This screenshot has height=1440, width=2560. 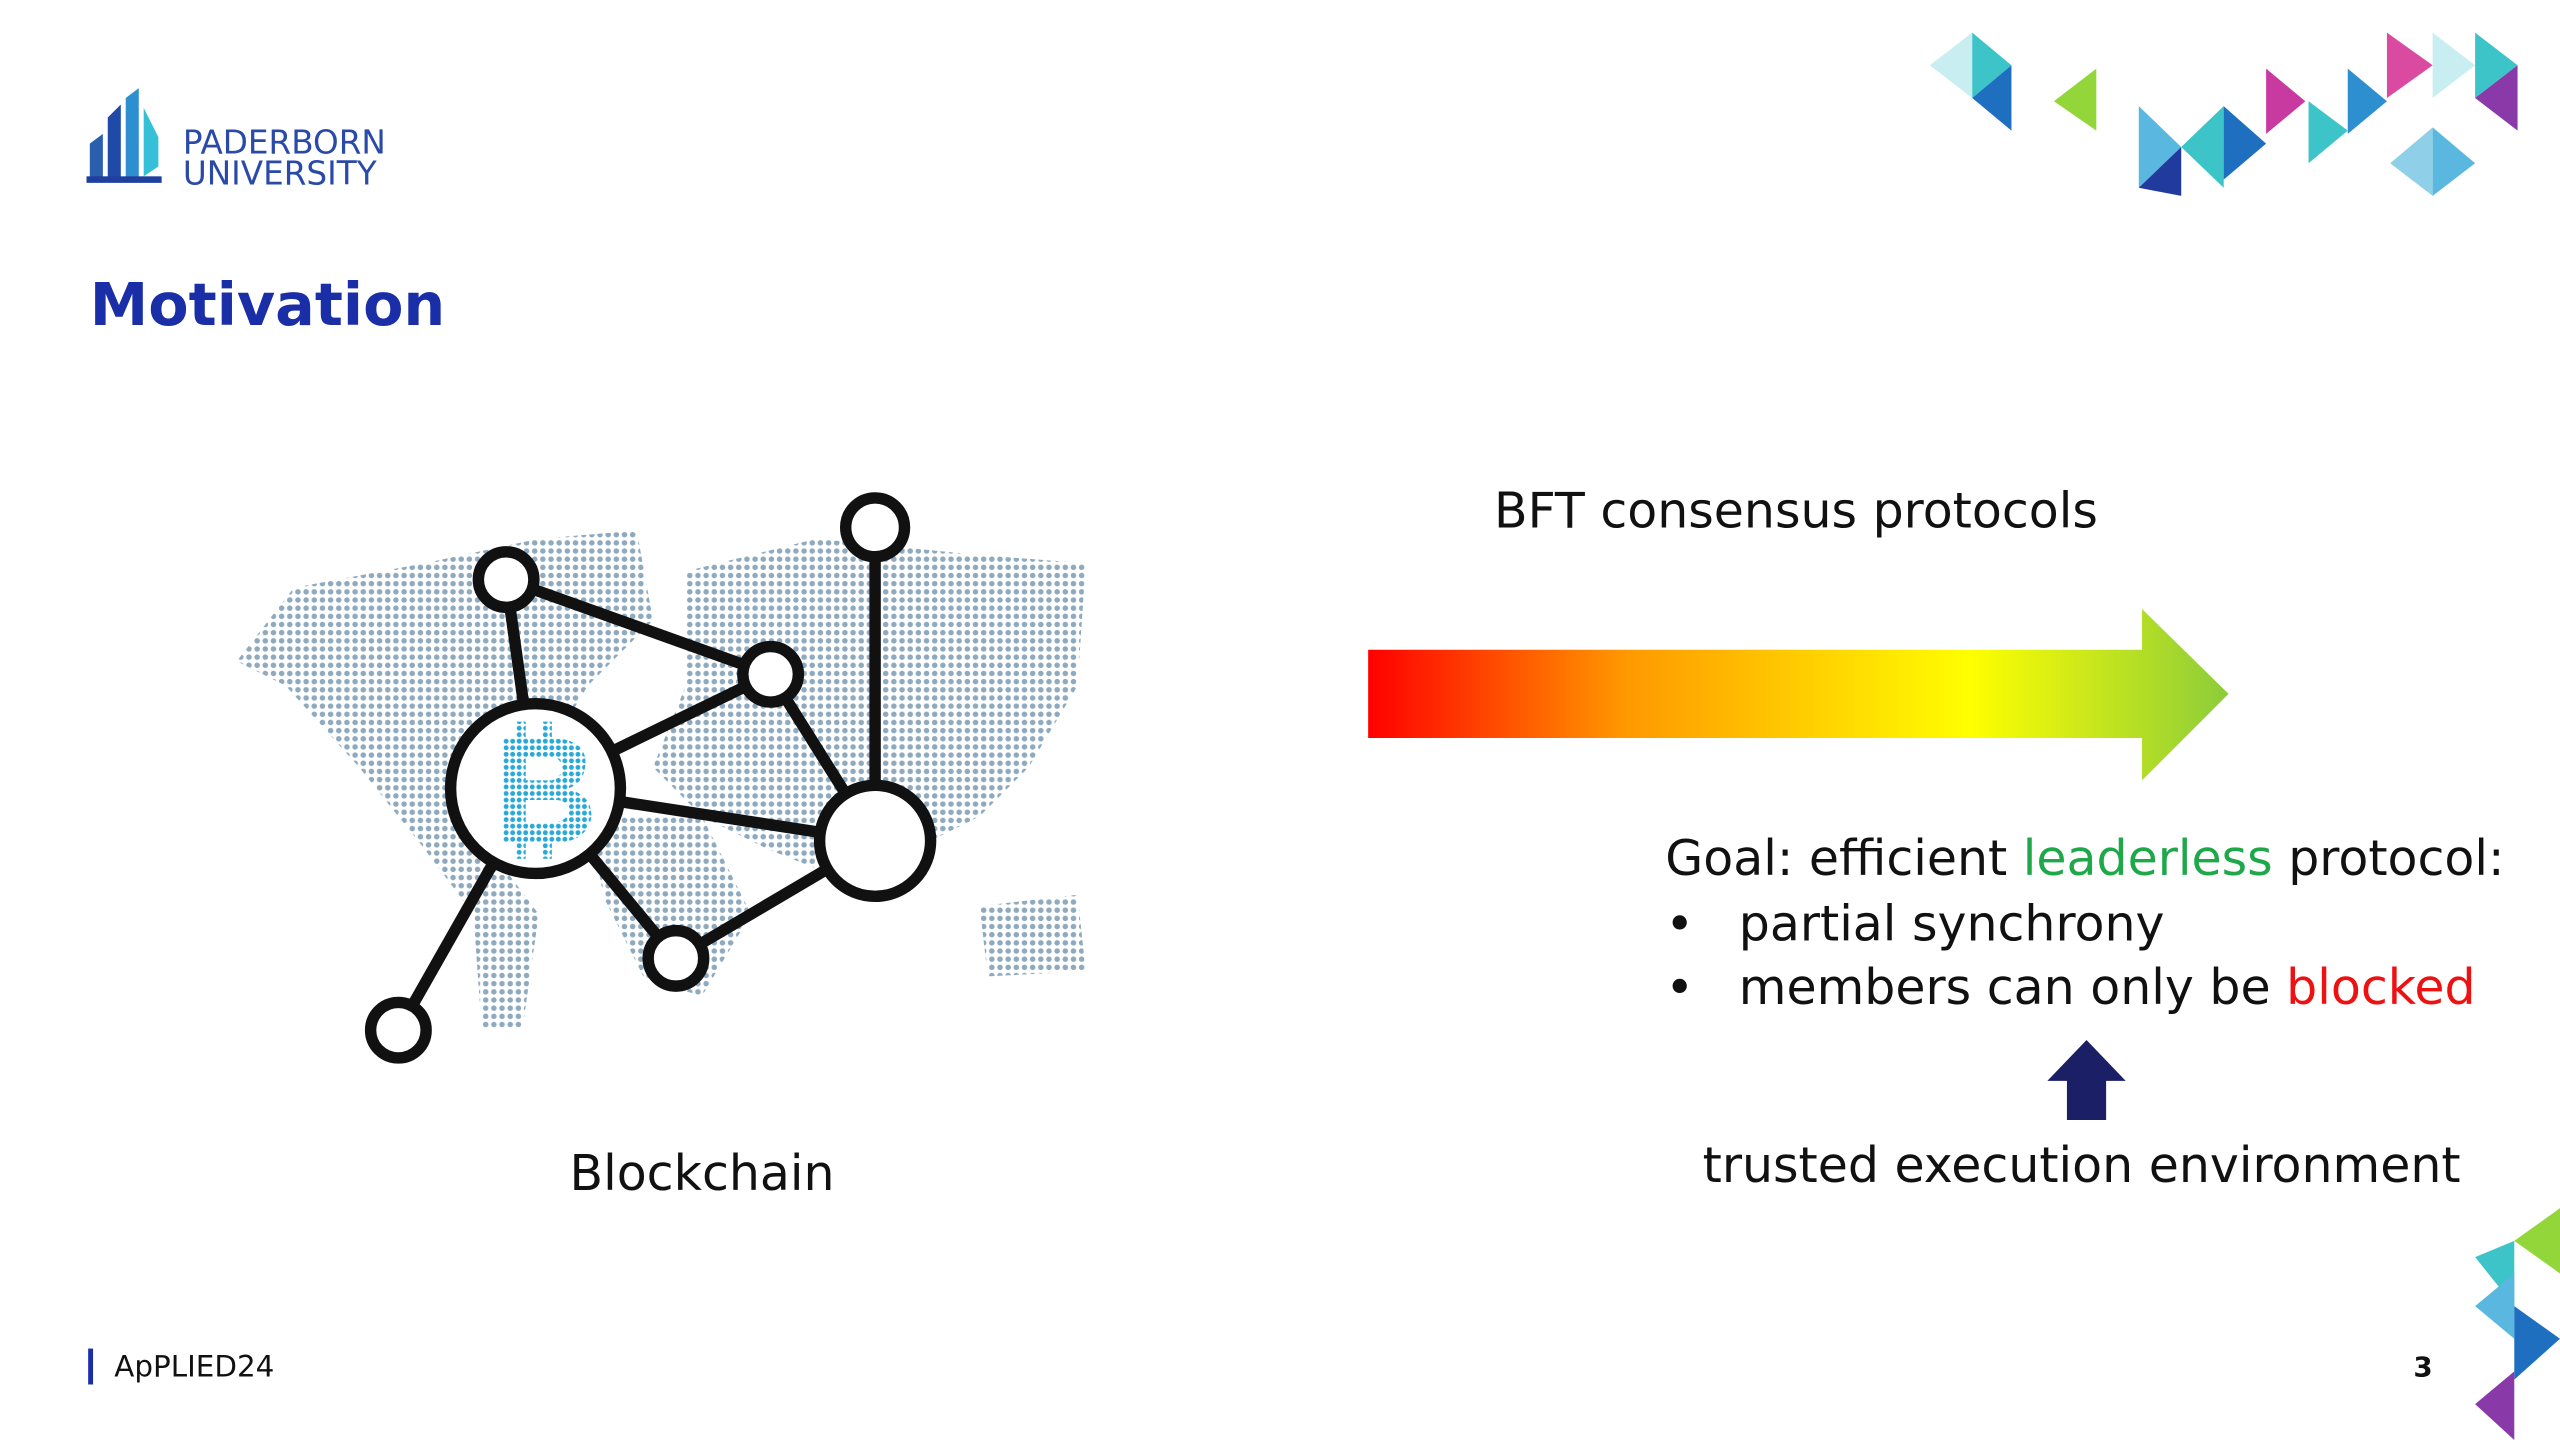 I want to click on decoration-bottom, so click(x=2517, y=1324).